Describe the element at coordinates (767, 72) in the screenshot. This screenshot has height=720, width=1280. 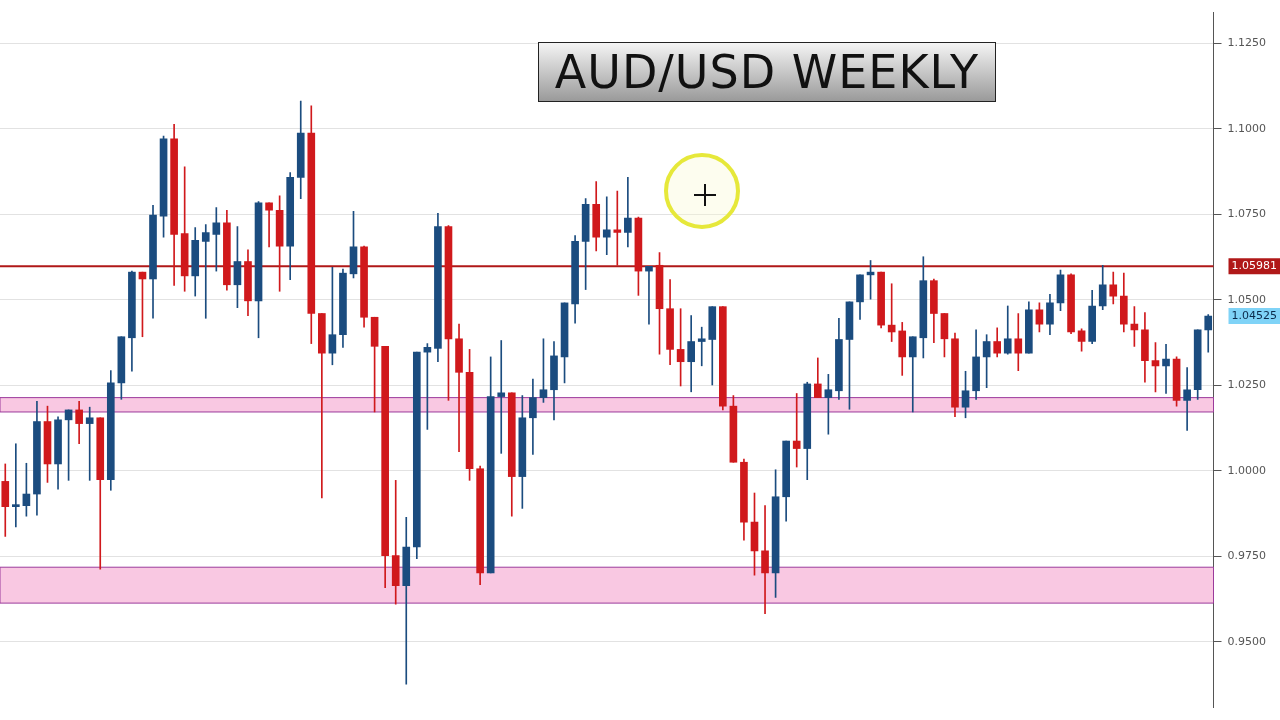
I see `text: AUD/USD WEEKLY` at that location.